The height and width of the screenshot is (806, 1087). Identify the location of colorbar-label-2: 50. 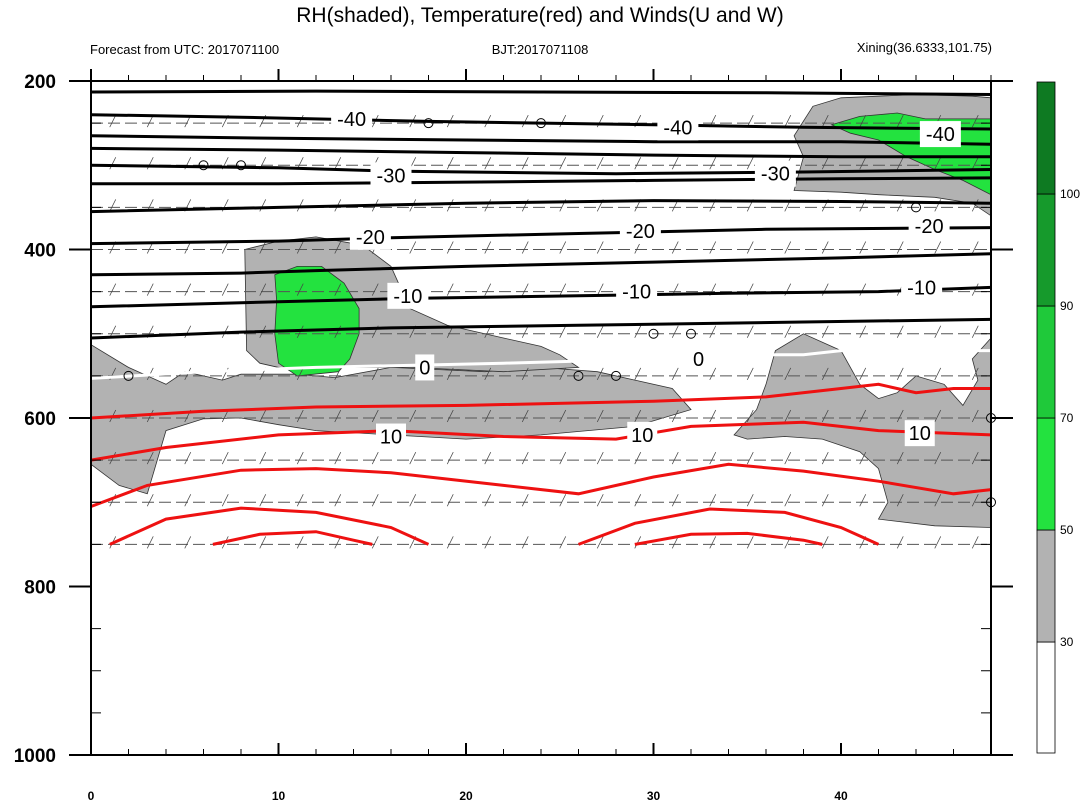
(1067, 530).